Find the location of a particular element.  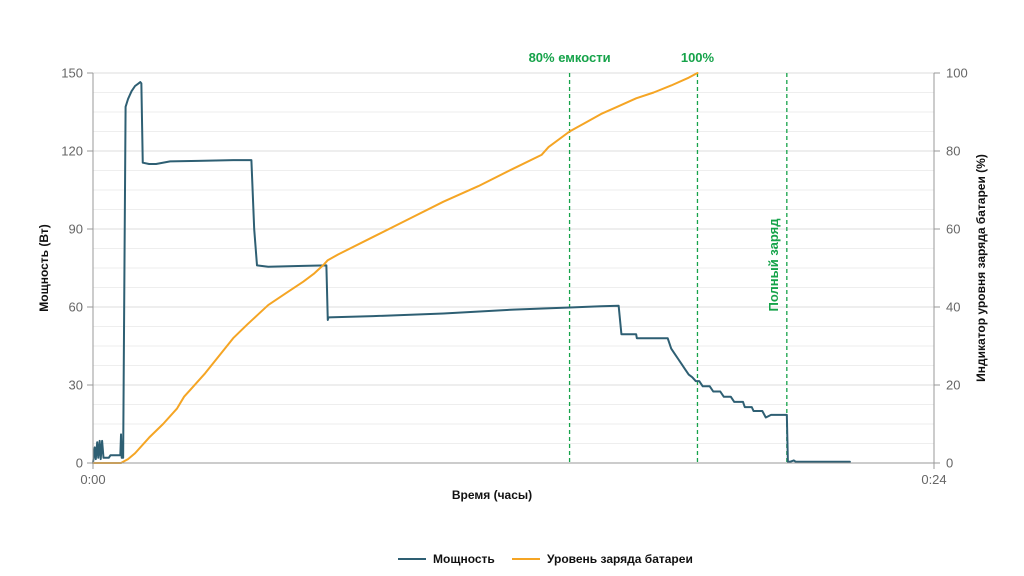

legend-label-battery: Уровень заряда батареи is located at coordinates (620, 559).